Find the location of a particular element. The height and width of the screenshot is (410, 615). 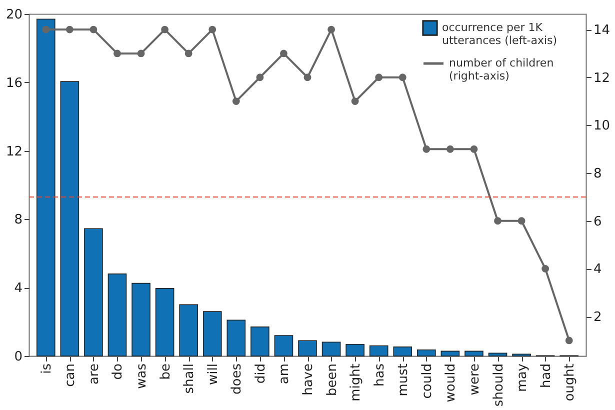

y2-tick-label: 4 is located at coordinates (598, 270).